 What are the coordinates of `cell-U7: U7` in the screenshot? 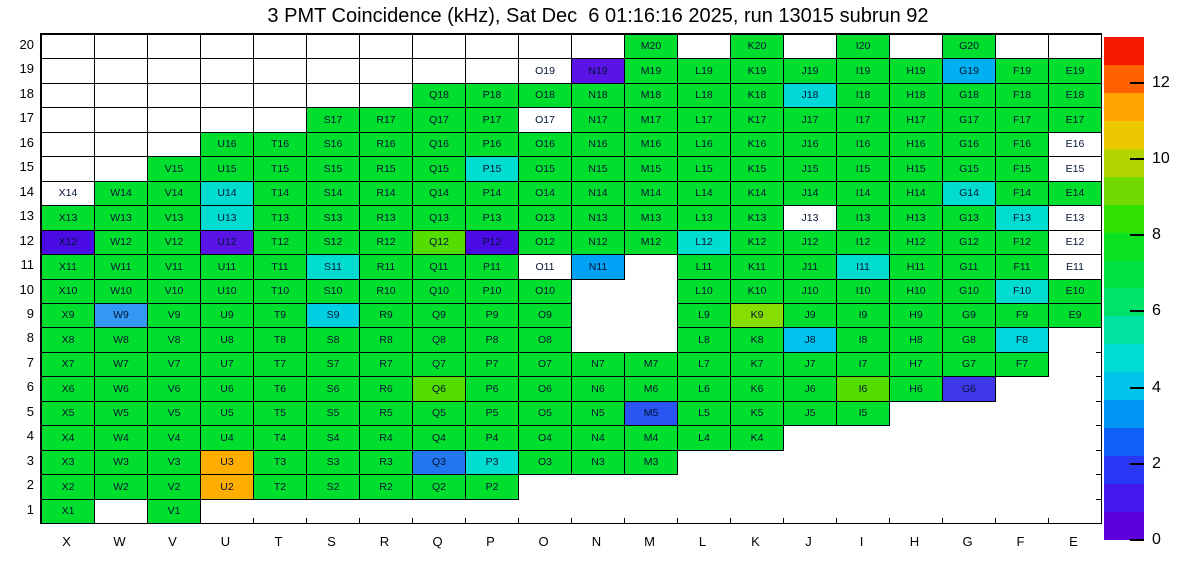 It's located at (227, 364).